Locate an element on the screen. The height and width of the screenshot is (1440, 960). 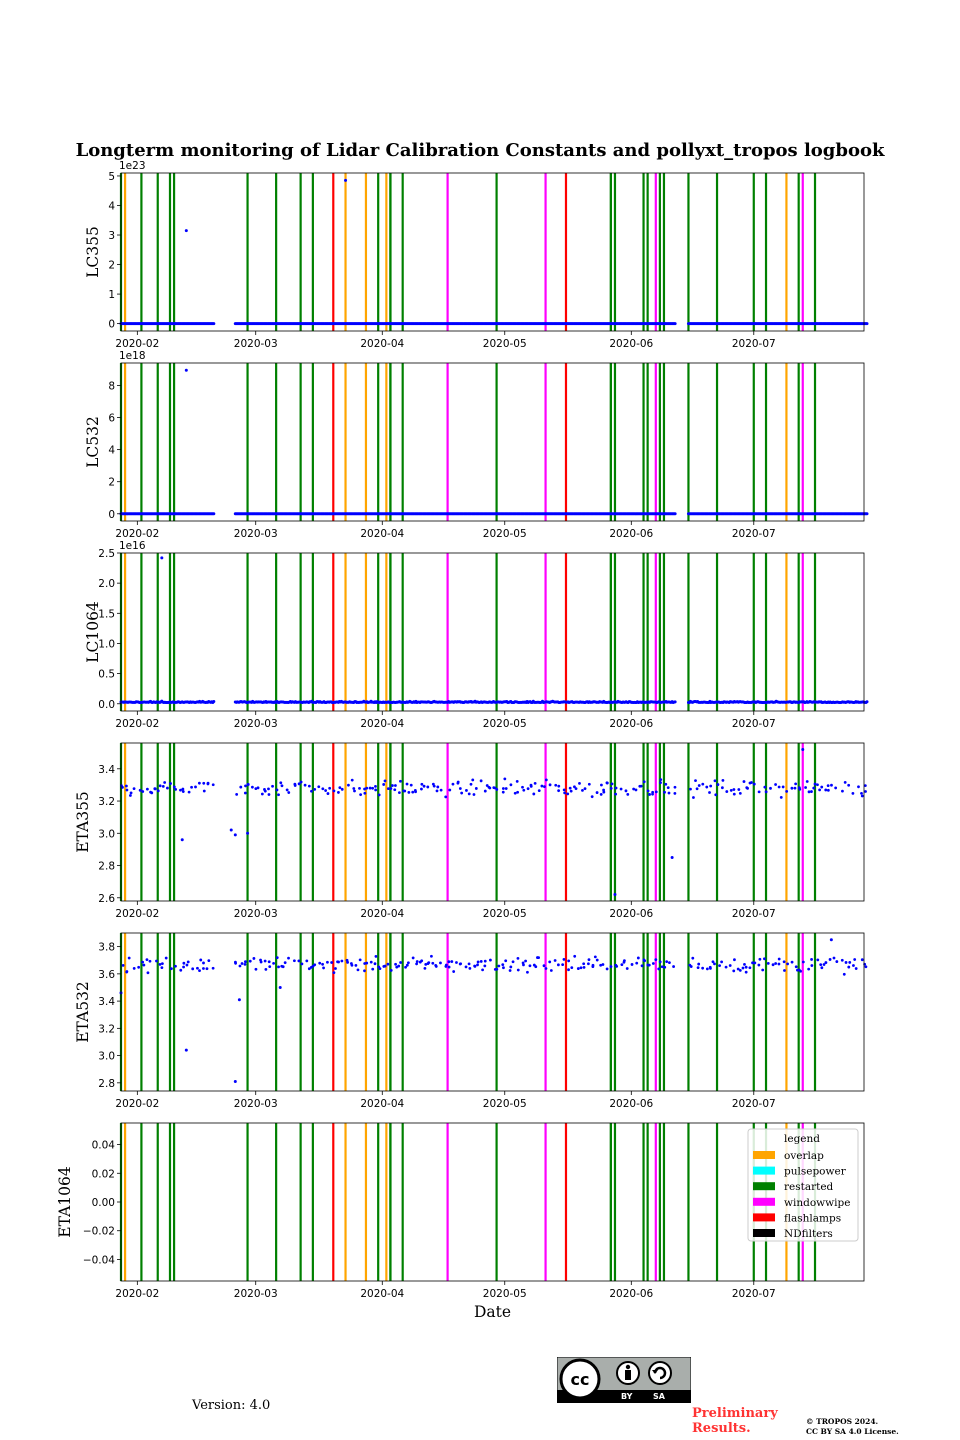
copyright-line-2: CC BY SA 4.0 License. is located at coordinates (852, 1431).